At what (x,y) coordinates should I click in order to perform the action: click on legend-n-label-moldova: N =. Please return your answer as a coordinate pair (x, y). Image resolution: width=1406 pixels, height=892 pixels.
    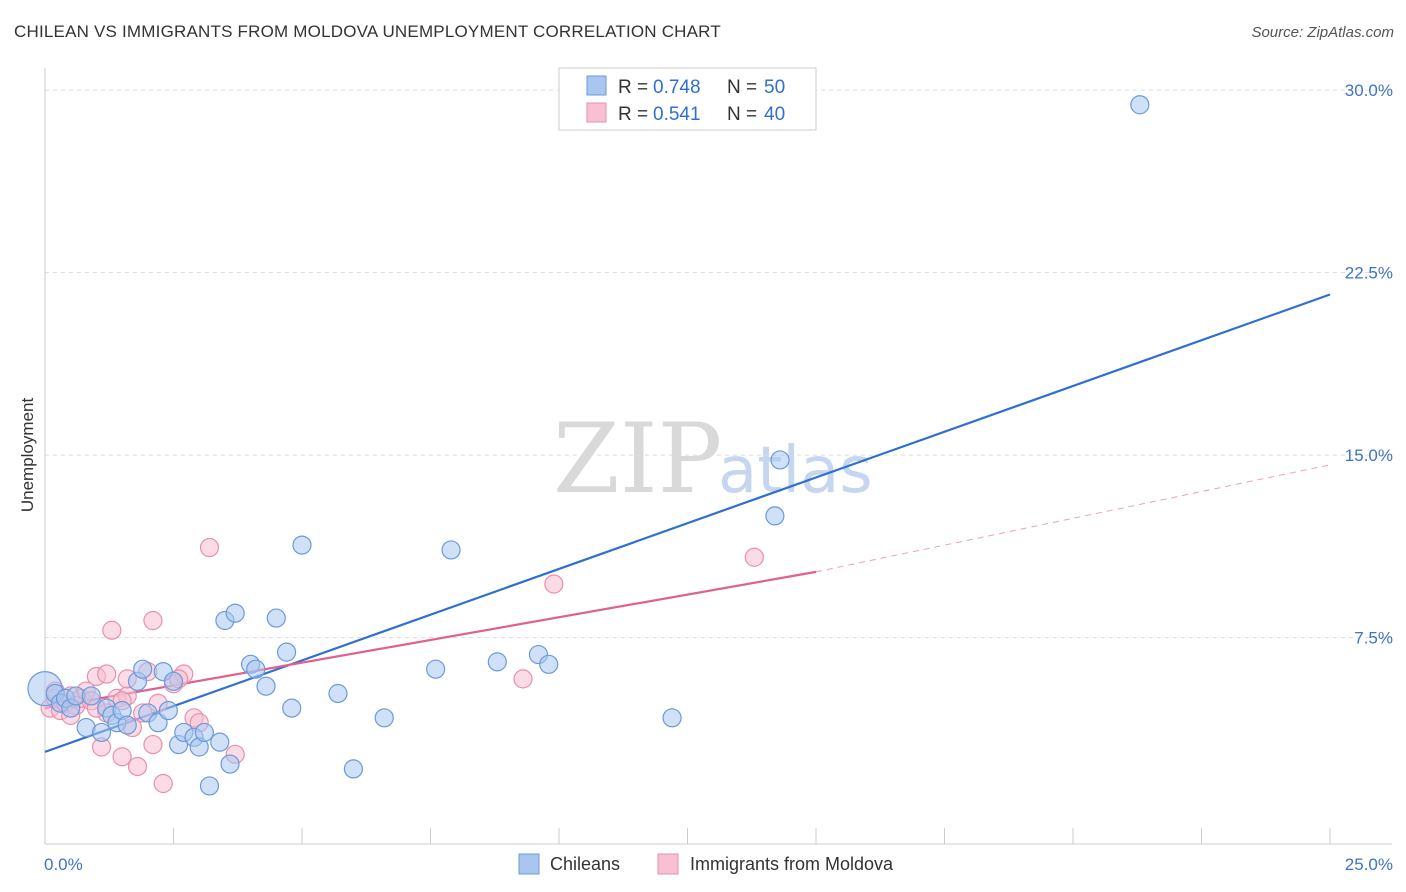
    Looking at the image, I should click on (742, 114).